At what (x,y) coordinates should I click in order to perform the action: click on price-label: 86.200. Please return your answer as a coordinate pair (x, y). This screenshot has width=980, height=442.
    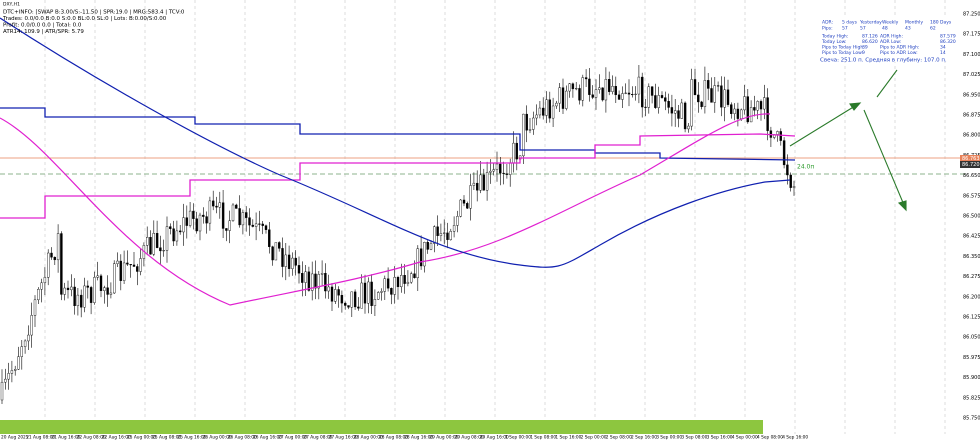
    Looking at the image, I should click on (971, 297).